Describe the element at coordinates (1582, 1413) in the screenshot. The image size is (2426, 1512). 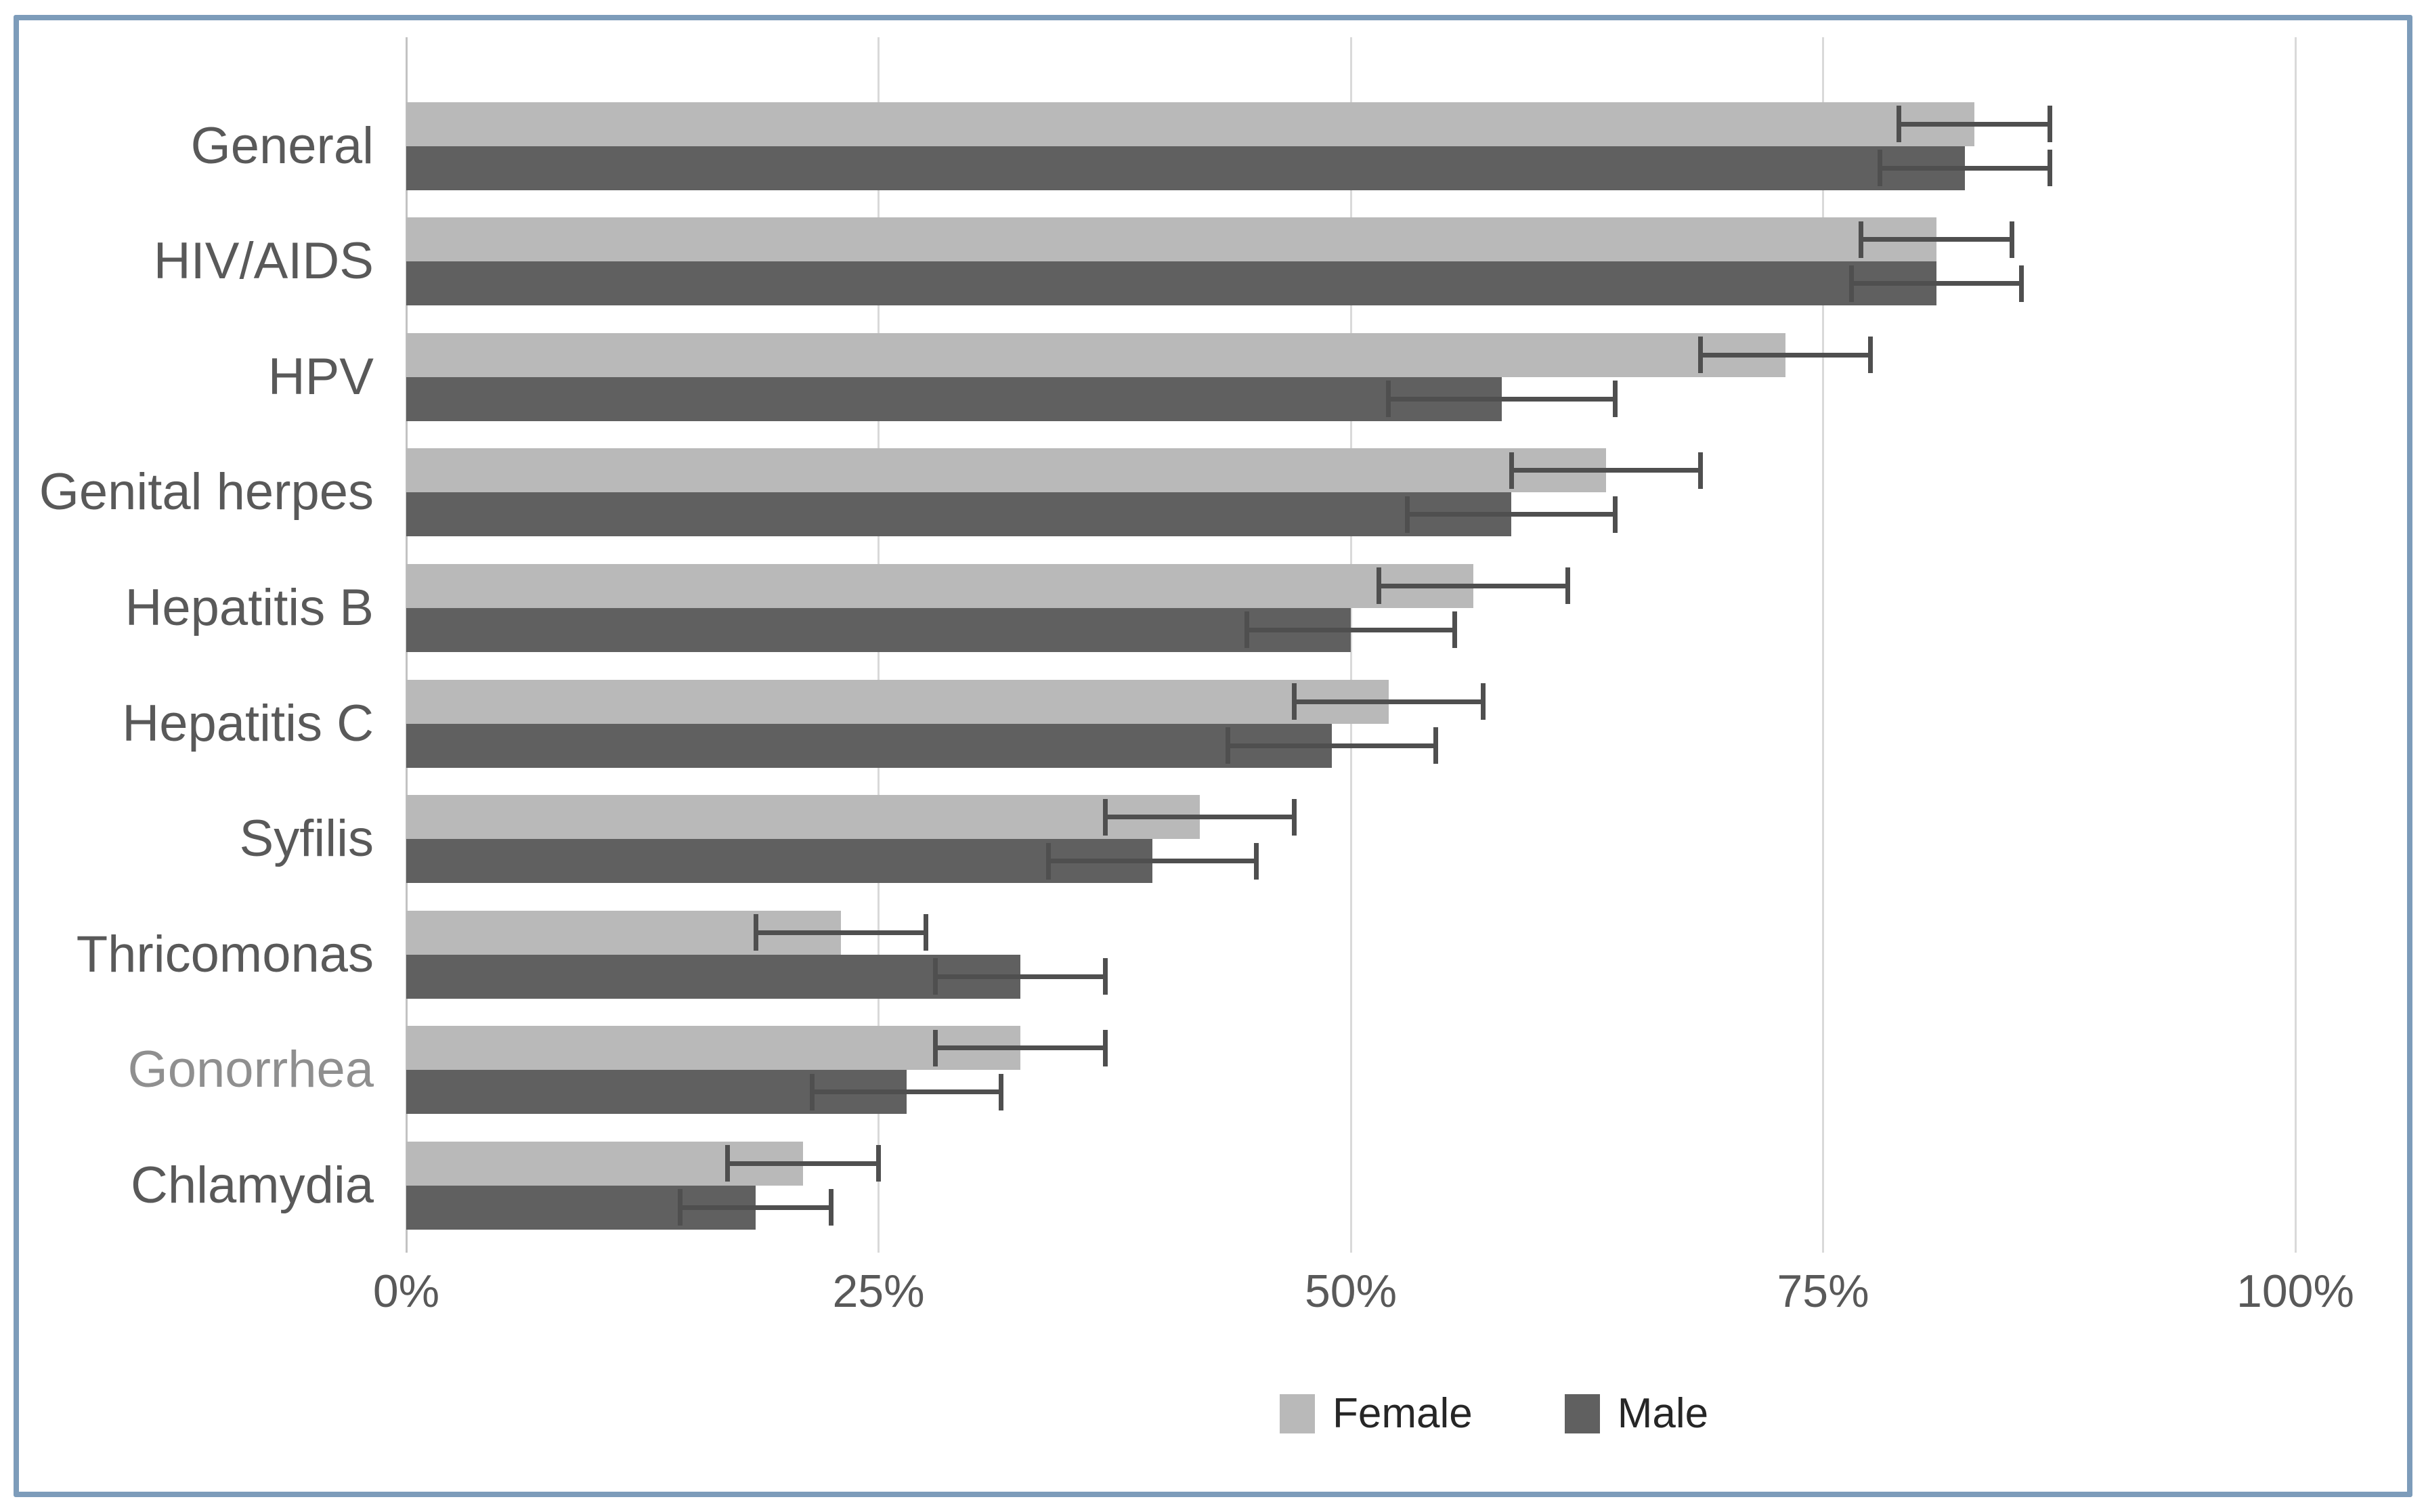
I see `legend-swatch-male` at that location.